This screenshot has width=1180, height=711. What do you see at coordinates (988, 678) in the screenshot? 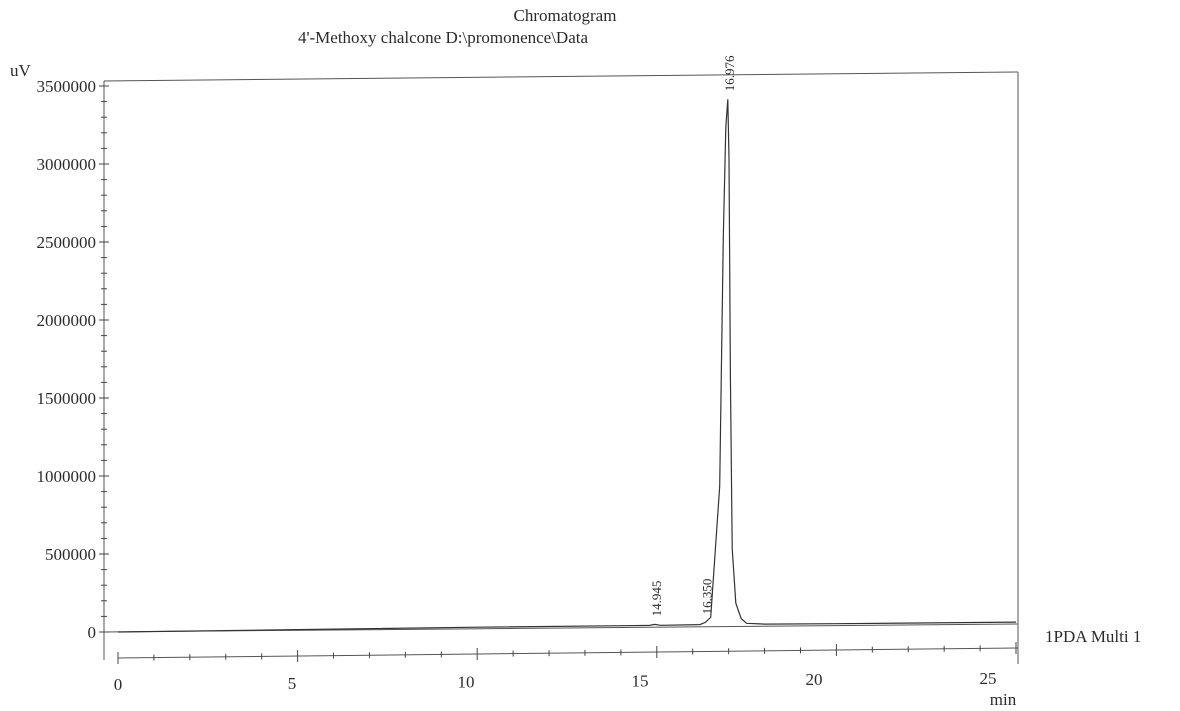
I see `x-tick-label: 25` at bounding box center [988, 678].